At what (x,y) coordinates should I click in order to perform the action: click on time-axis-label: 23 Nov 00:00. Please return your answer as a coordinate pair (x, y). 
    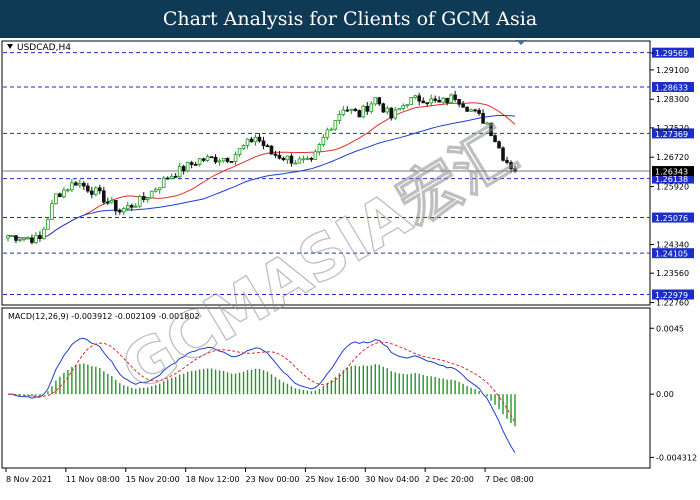
    Looking at the image, I should click on (273, 479).